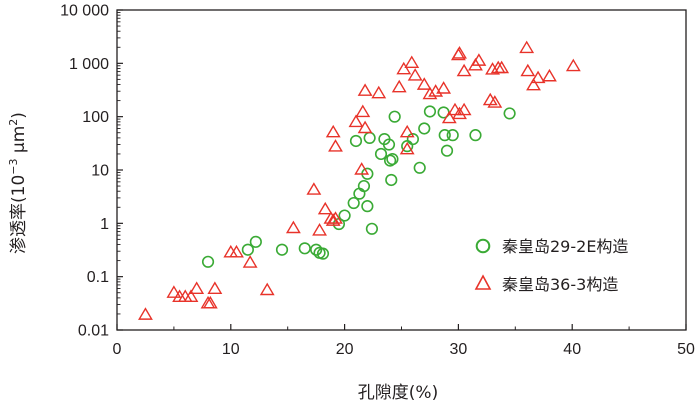 The width and height of the screenshot is (700, 408). Describe the element at coordinates (98, 277) in the screenshot. I see `y-tick-label: 0.1` at that location.